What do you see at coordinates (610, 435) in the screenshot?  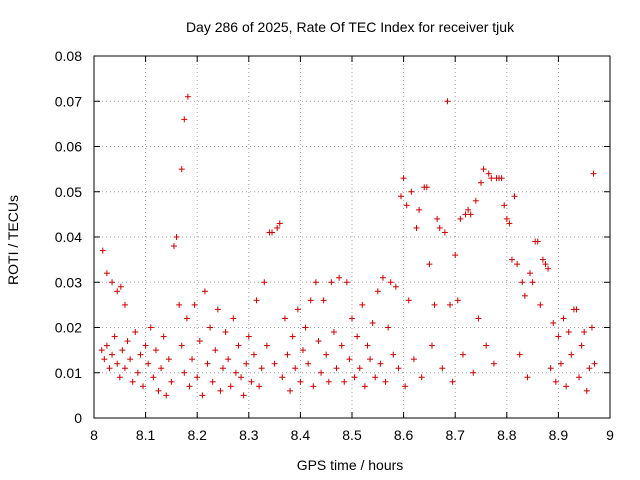 I see `x-tick-label: 9` at bounding box center [610, 435].